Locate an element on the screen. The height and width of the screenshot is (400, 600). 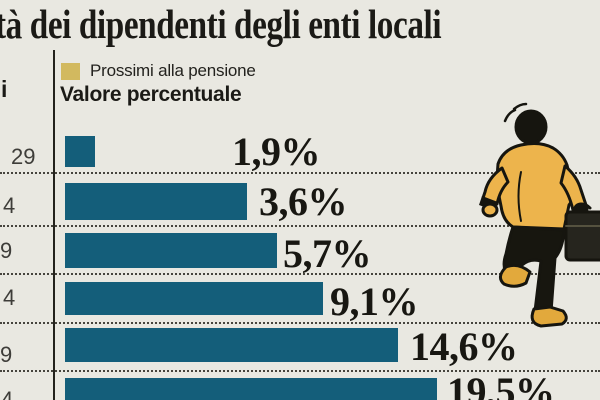
legend: Prossimi alla pensione is located at coordinates (158, 71).